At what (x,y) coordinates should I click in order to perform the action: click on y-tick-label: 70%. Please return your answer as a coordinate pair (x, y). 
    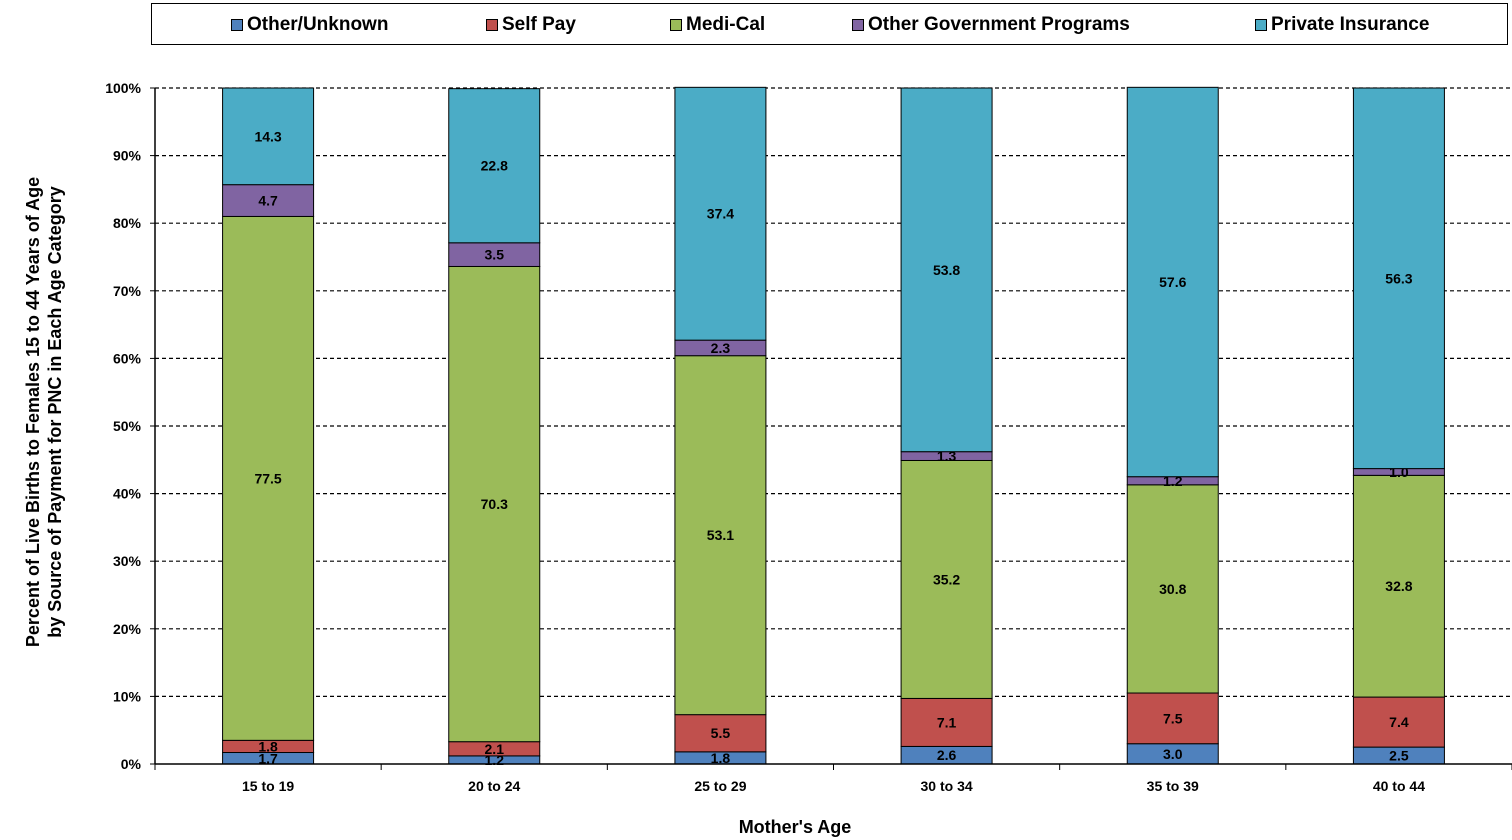
    Looking at the image, I should click on (127, 291).